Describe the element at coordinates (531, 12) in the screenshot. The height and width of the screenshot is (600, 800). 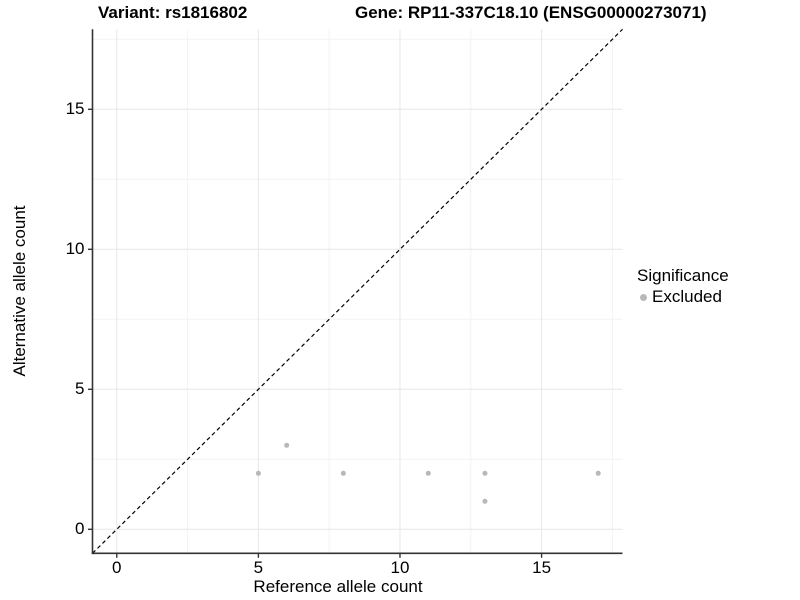
I see `plot-title-gene: Gene: RP11-337C18.10 (ENSG00000273071)` at that location.